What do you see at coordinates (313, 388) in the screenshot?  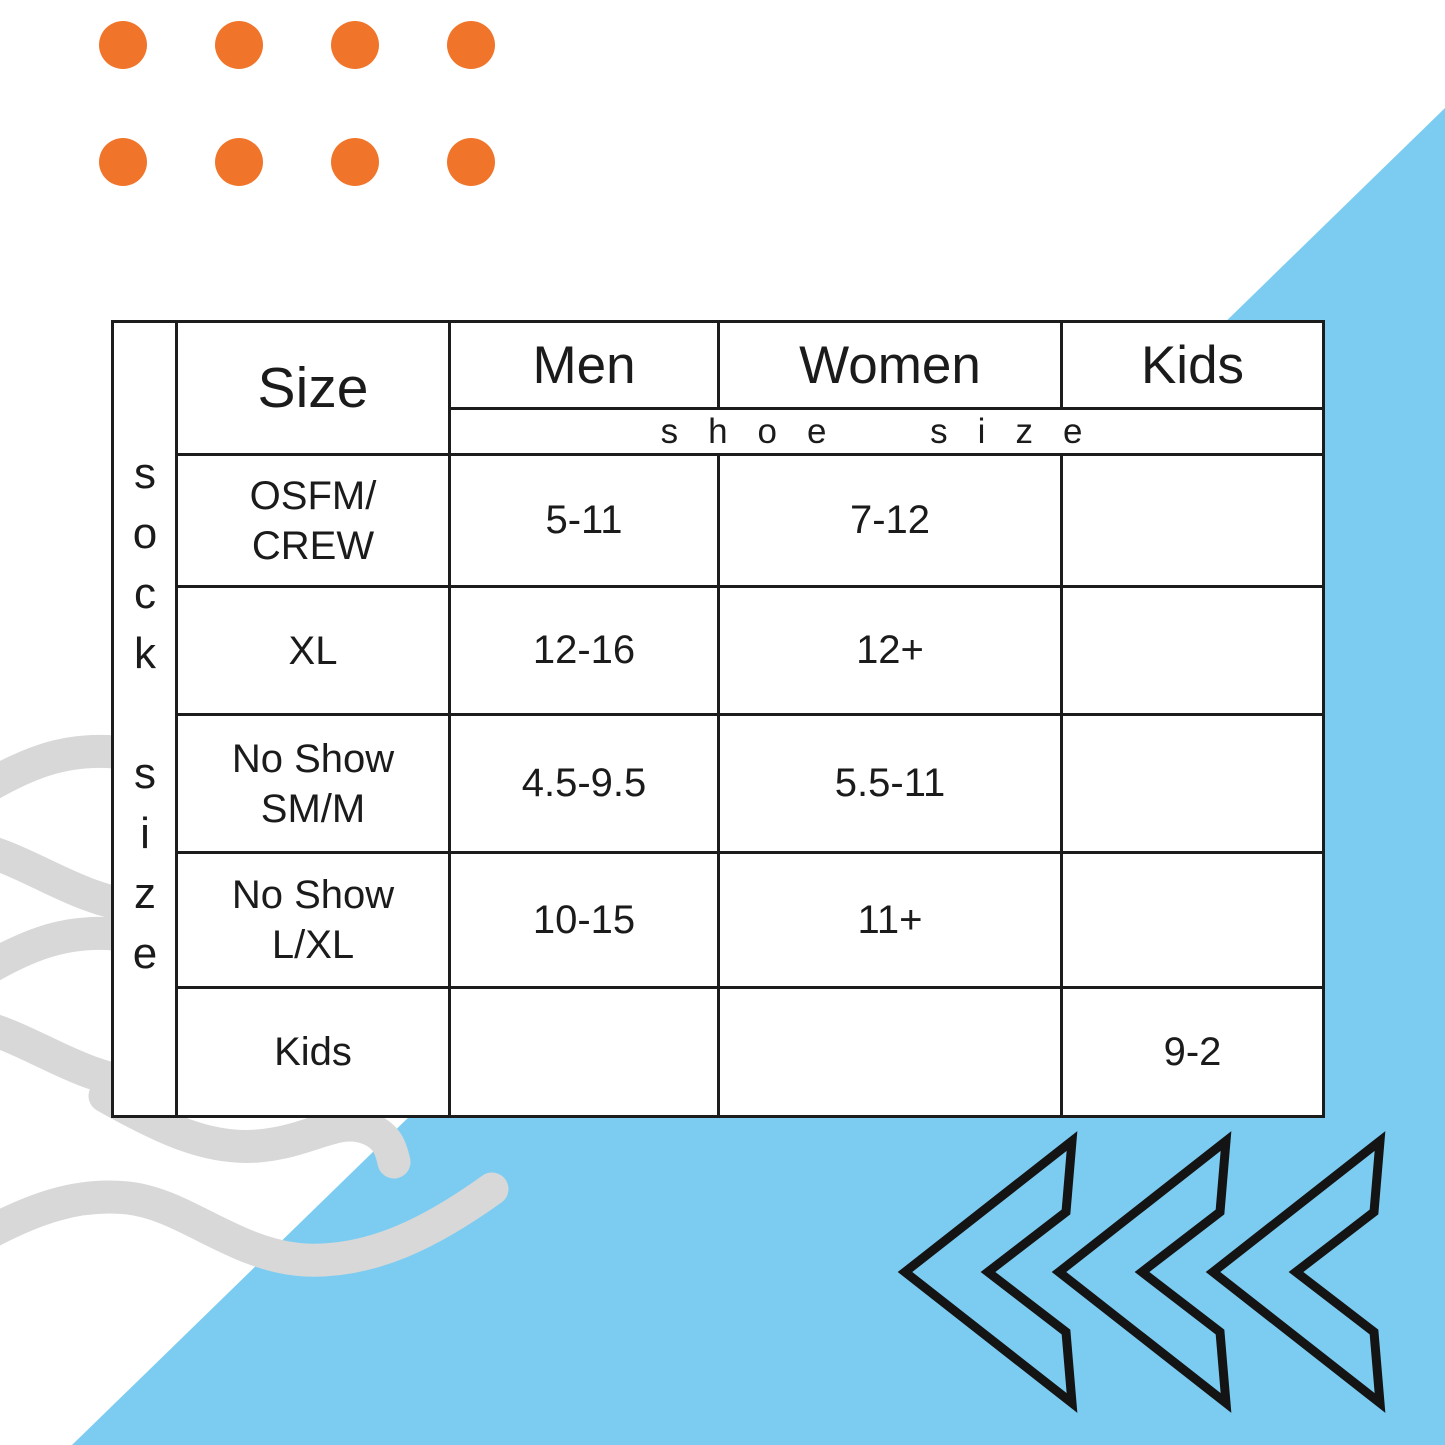 I see `corner-header-size: Size` at bounding box center [313, 388].